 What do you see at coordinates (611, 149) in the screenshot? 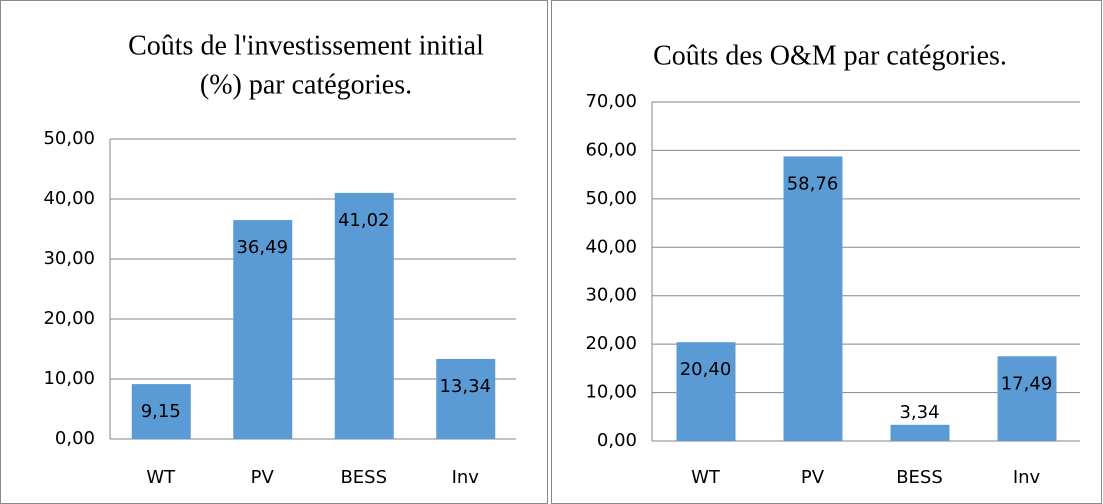
I see `y-tick-label: 60,00` at bounding box center [611, 149].